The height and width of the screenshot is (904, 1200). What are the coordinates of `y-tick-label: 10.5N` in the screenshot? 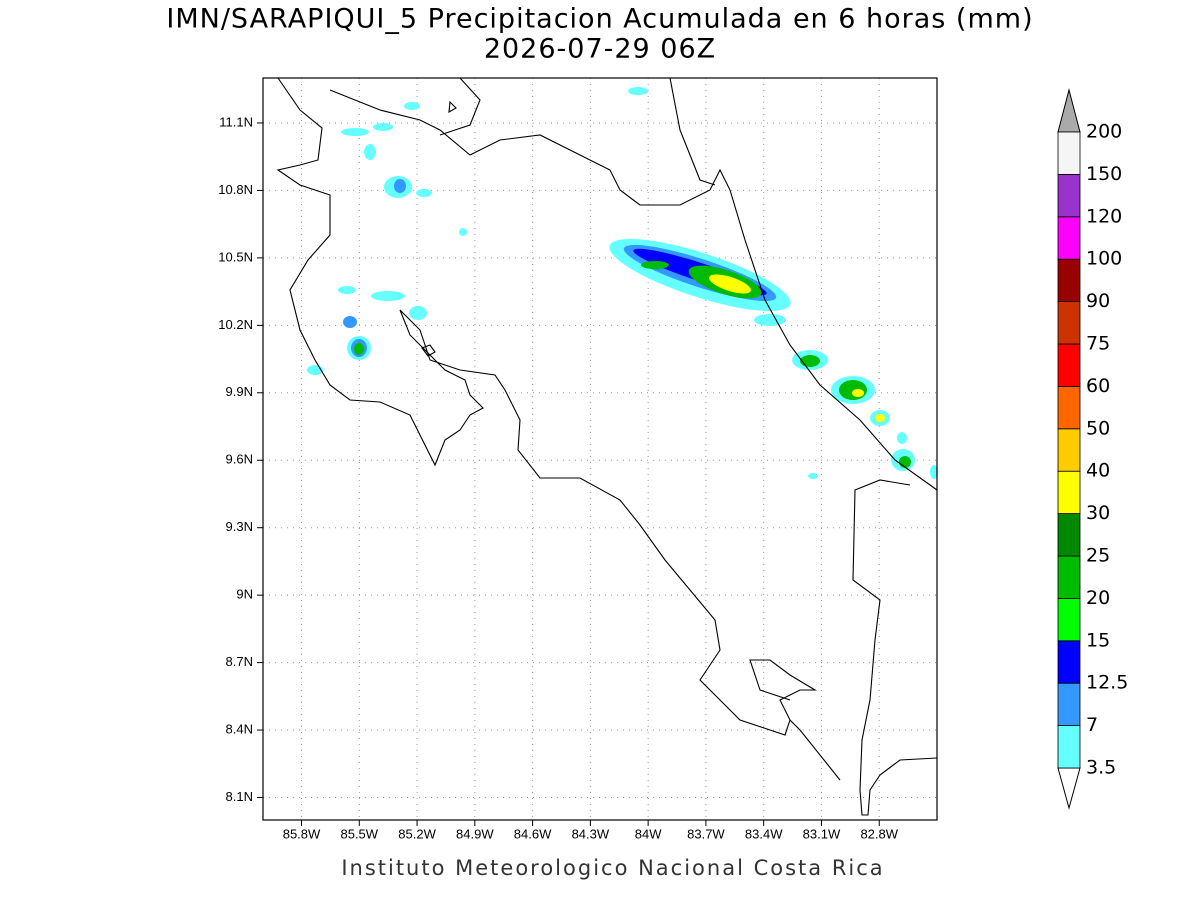 It's located at (235, 256).